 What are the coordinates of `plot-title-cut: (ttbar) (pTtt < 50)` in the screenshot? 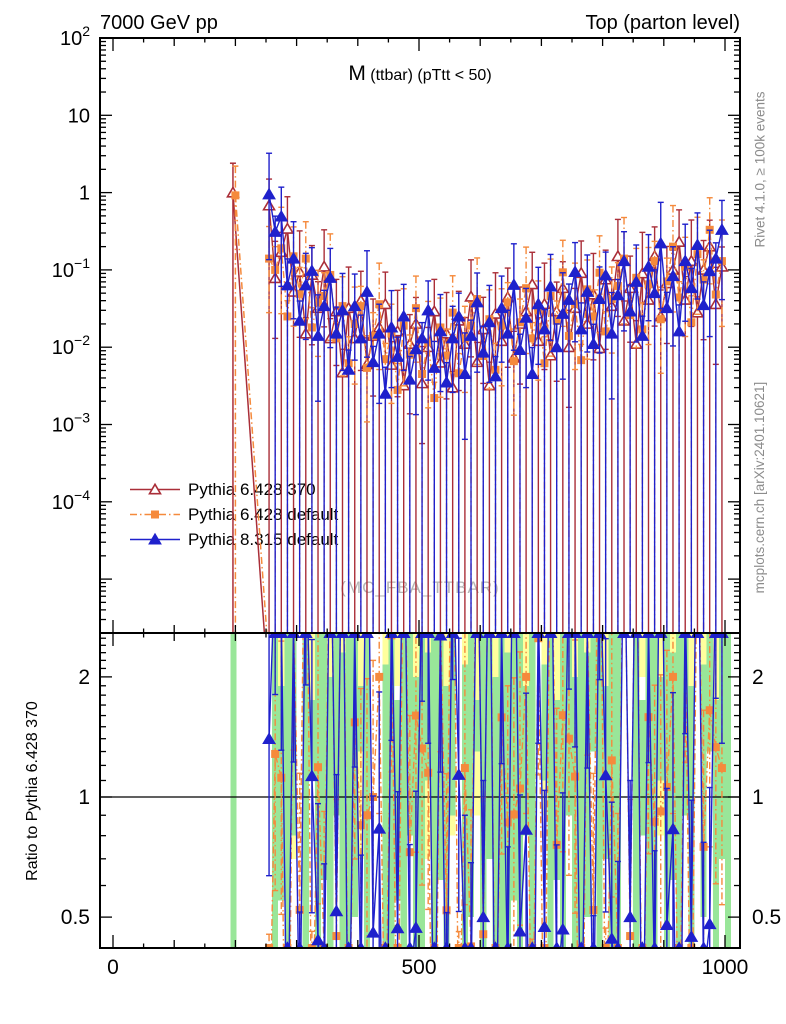 It's located at (431, 75).